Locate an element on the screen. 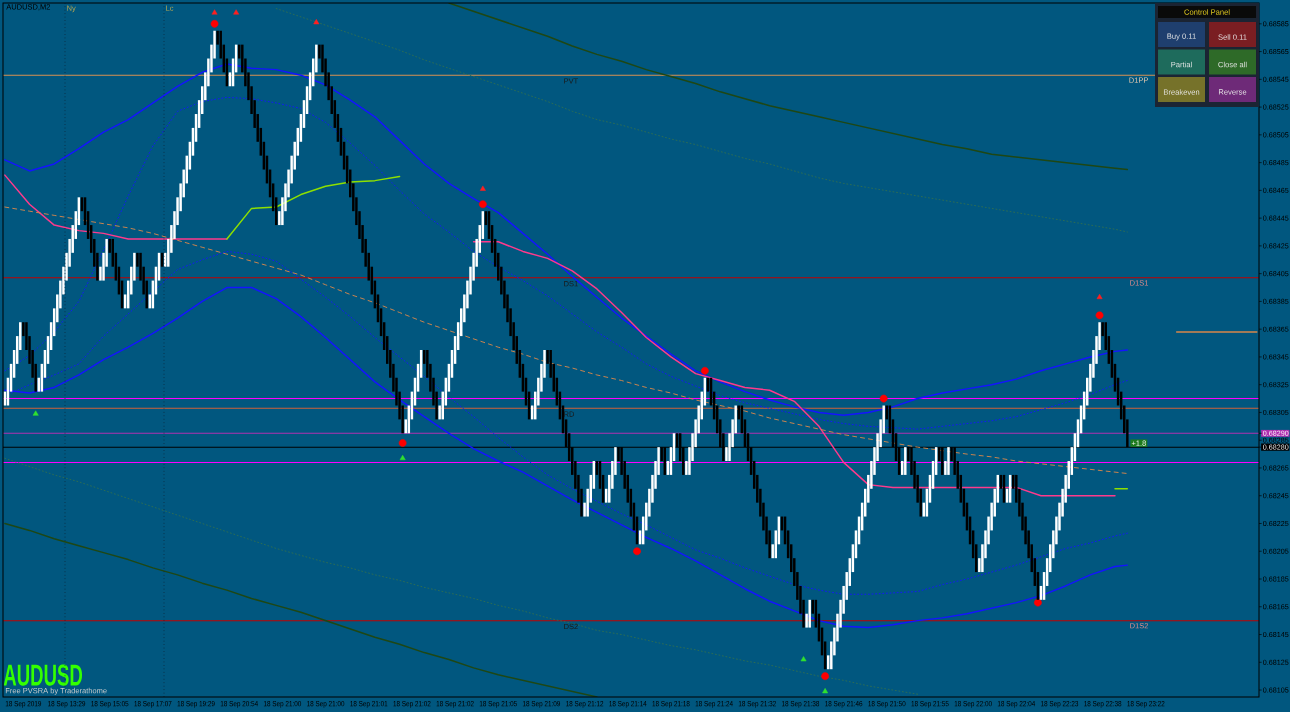  line-series is located at coordinates (313, 207).